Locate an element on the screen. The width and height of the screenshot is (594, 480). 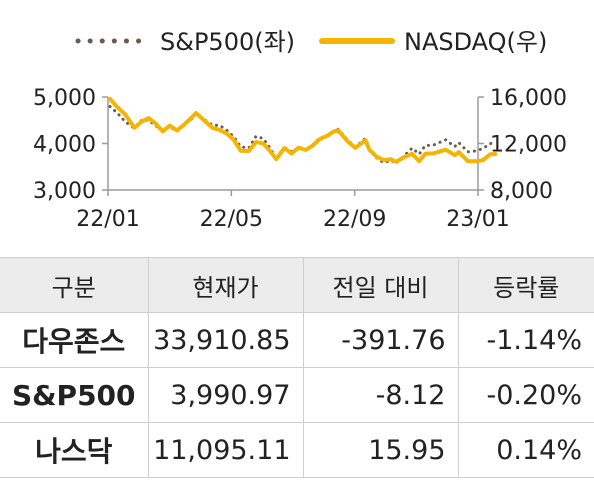
row-name: 다우존스 is located at coordinates (74, 340).